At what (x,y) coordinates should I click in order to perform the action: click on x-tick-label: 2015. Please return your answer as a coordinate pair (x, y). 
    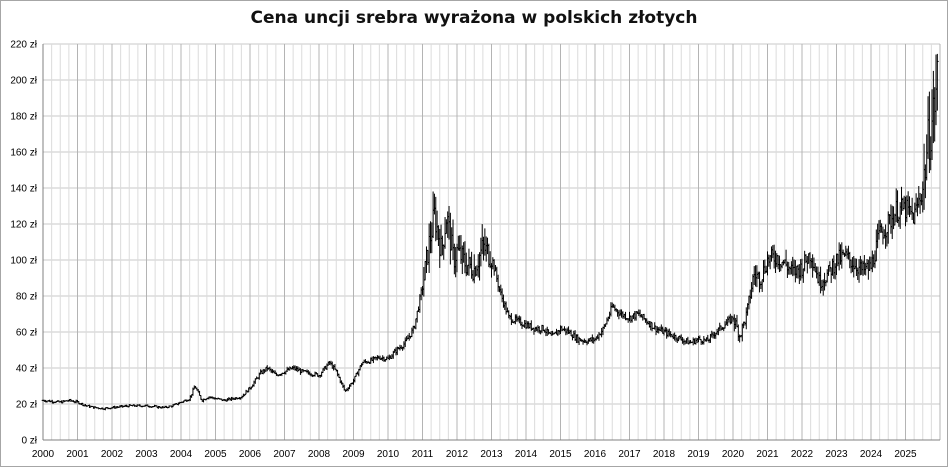
    Looking at the image, I should click on (560, 454).